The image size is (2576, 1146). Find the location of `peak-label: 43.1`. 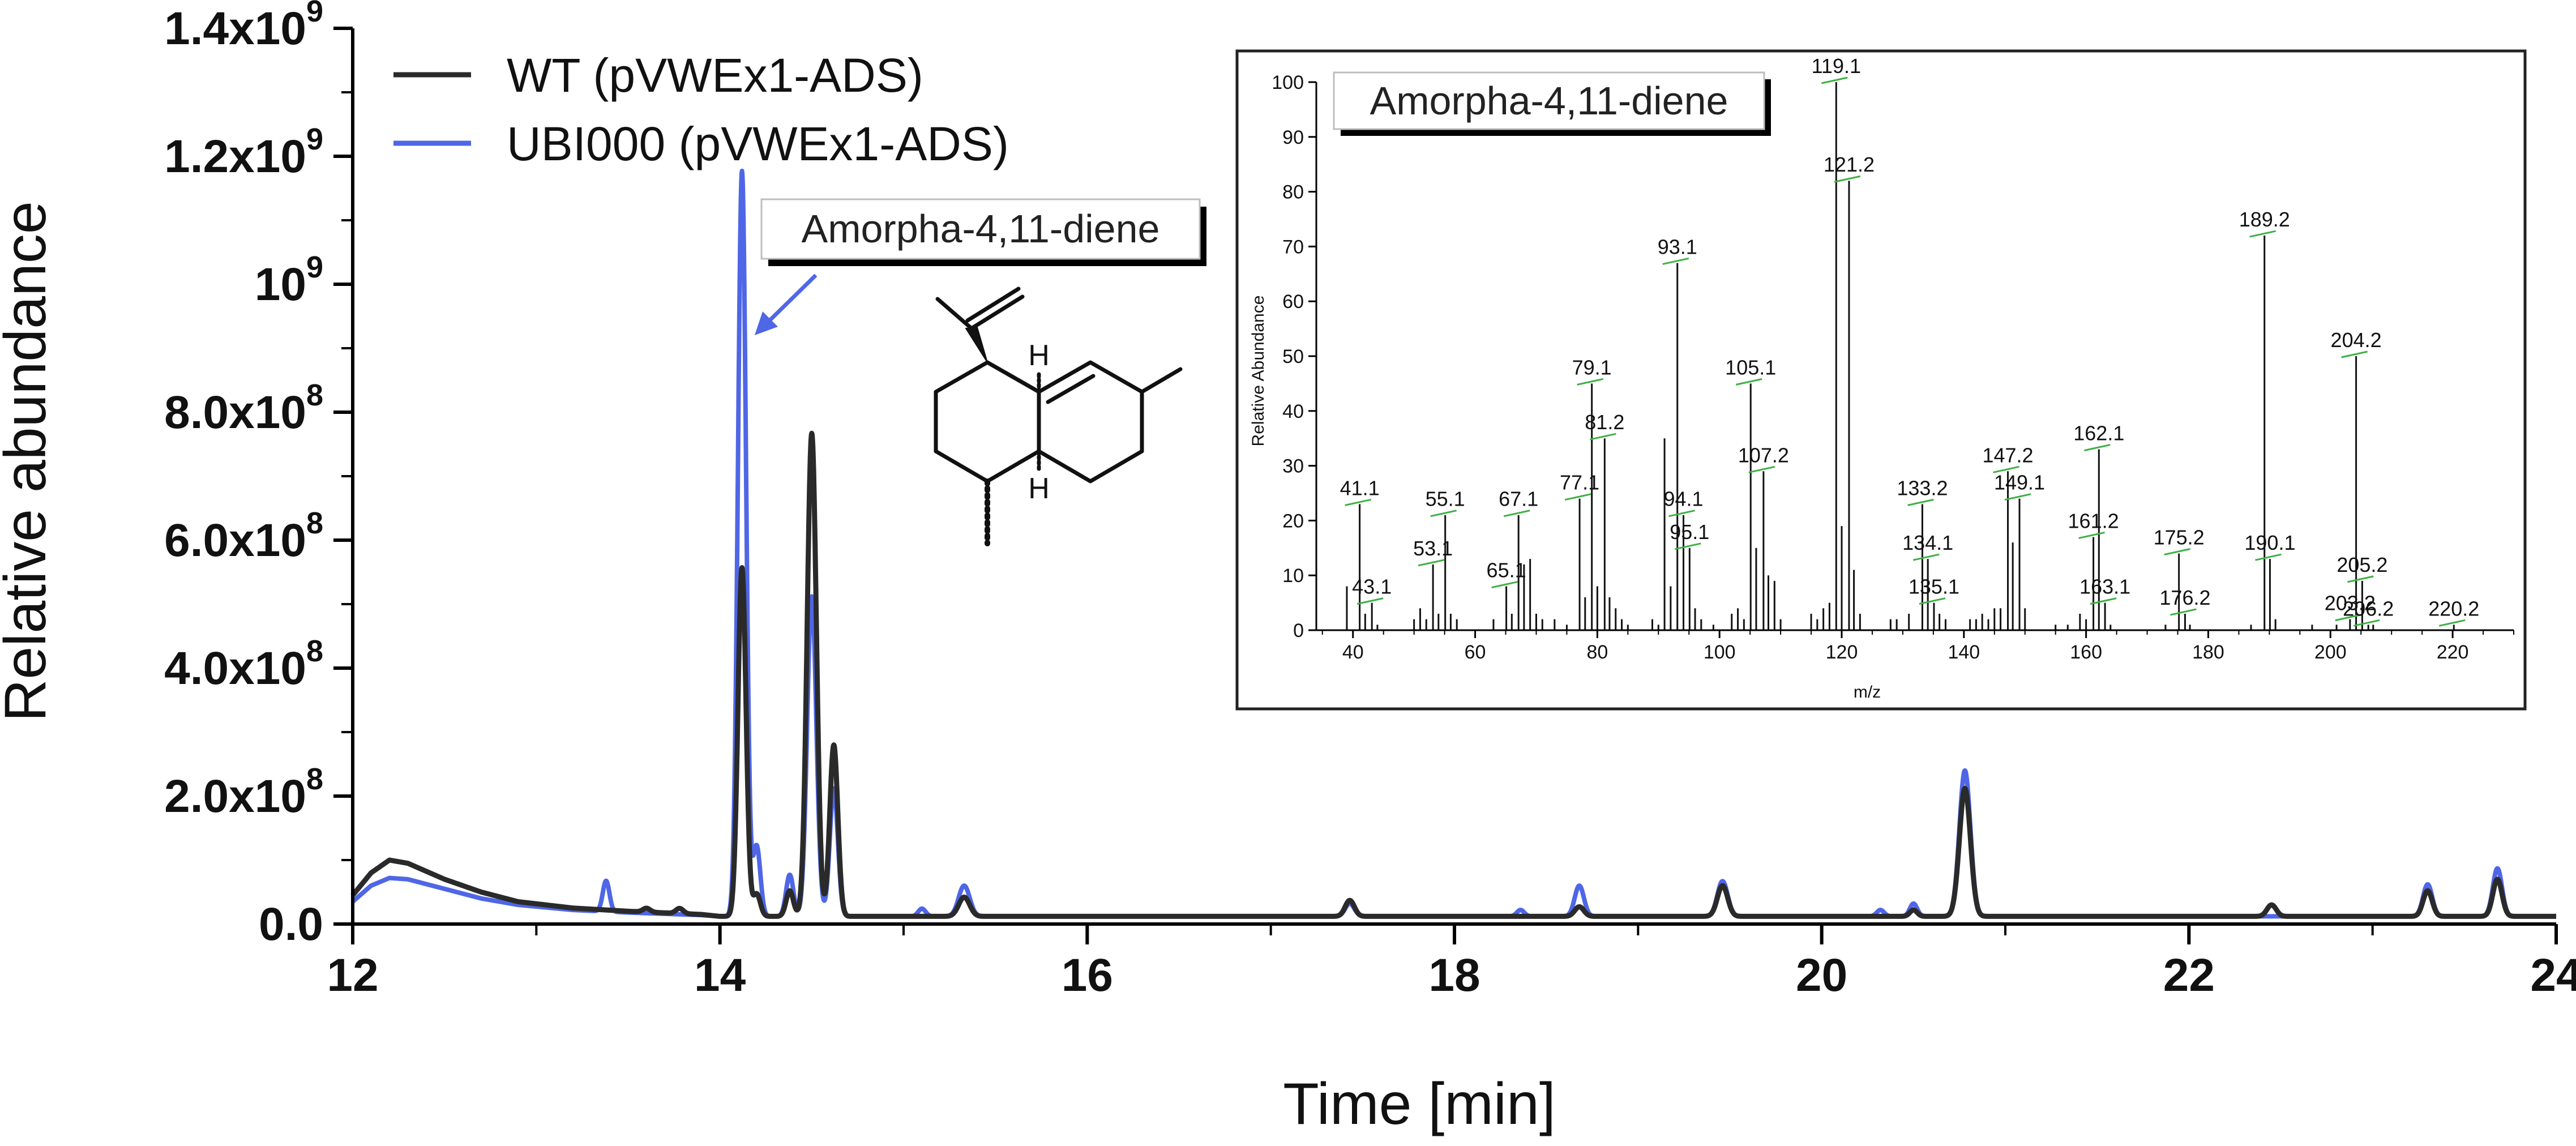

peak-label: 43.1 is located at coordinates (1372, 586).